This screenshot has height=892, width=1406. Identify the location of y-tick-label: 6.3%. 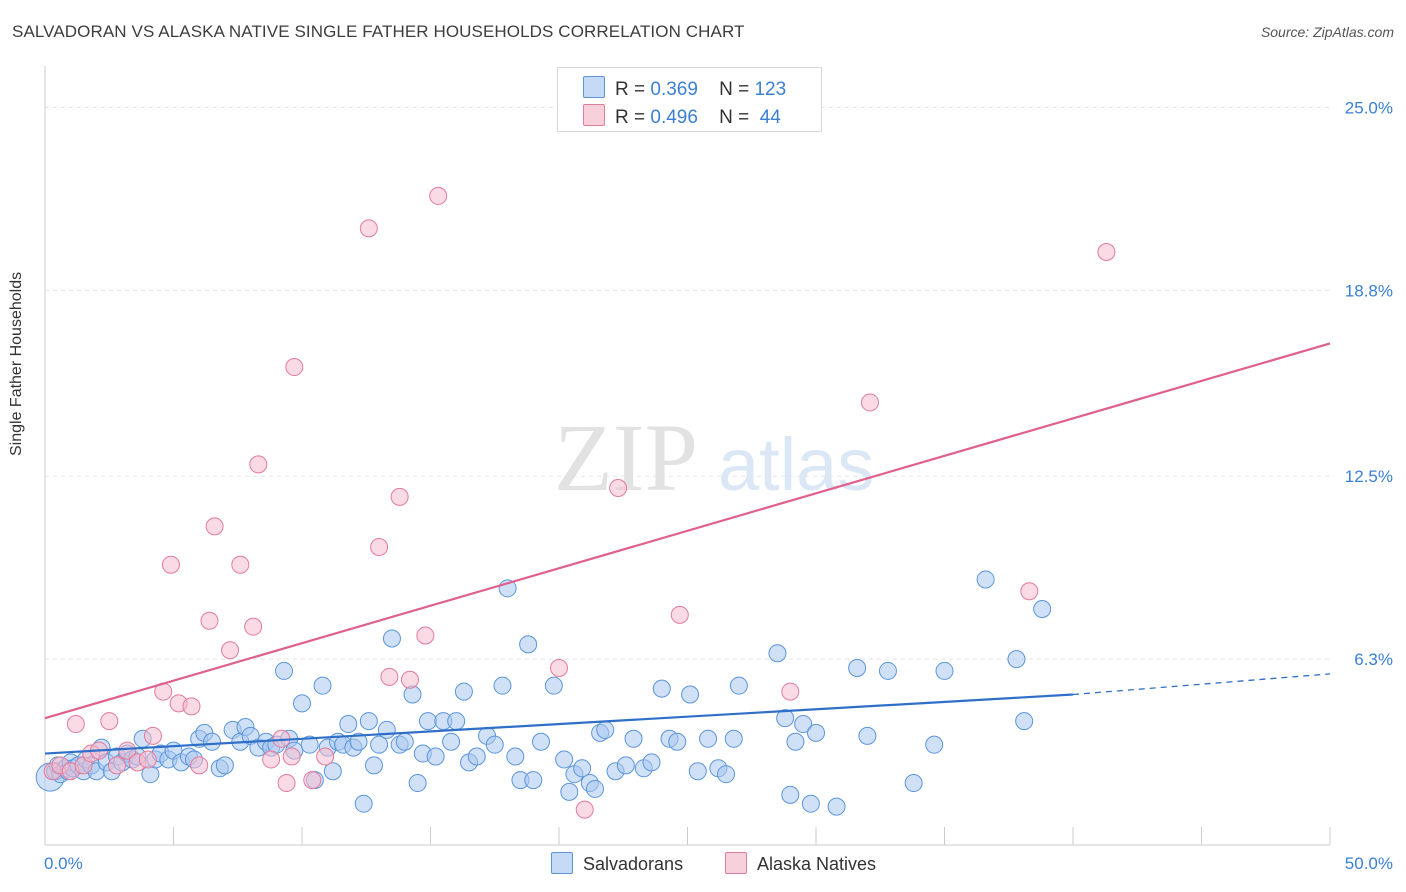
(1373, 659).